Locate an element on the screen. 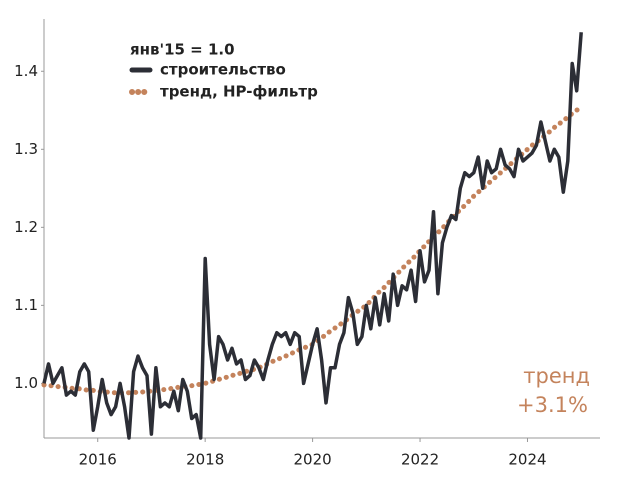 The width and height of the screenshot is (617, 497). x-tick-label: 2020 is located at coordinates (313, 460).